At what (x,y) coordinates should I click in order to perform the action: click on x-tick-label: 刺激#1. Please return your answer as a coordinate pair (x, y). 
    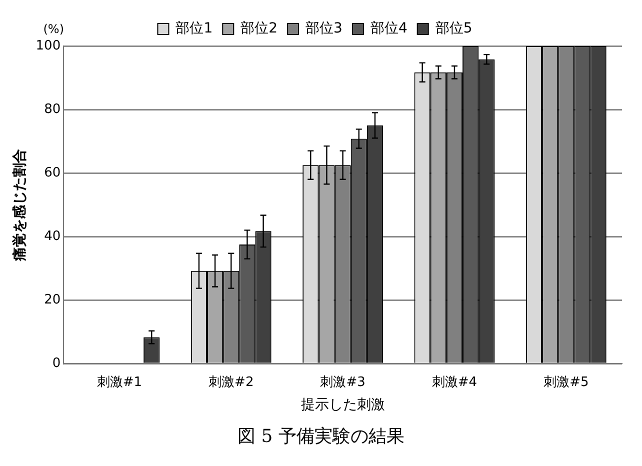
    Looking at the image, I should click on (119, 382).